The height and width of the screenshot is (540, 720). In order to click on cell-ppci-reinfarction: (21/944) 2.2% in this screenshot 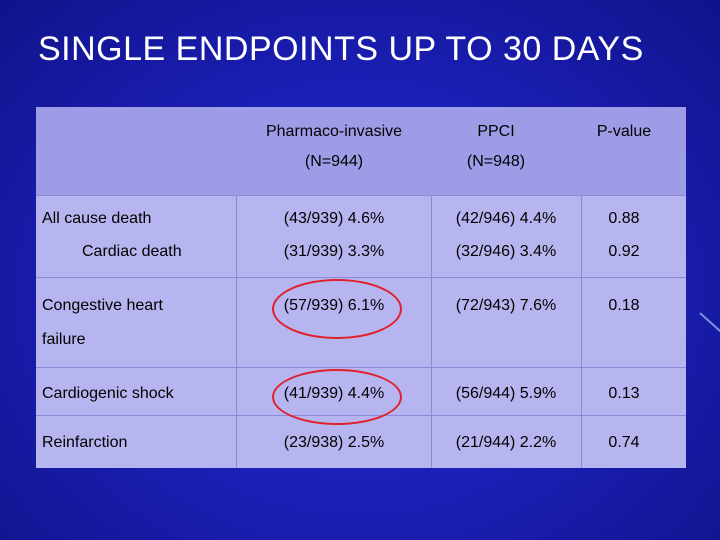, I will do `click(506, 442)`.